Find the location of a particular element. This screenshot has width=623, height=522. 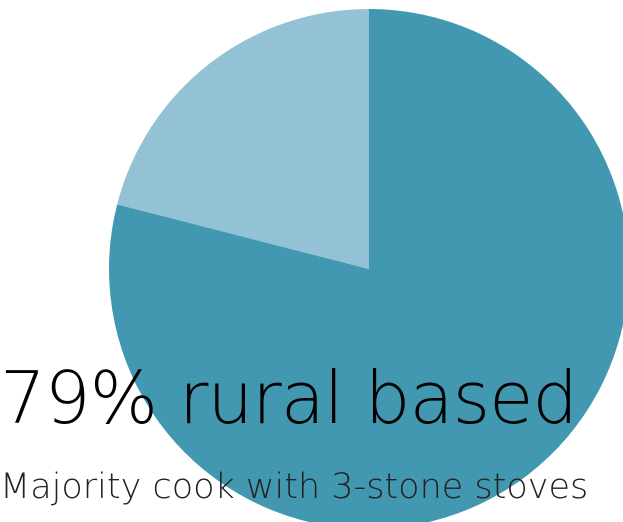

subline-text: Majority cook with 3-stone stoves is located at coordinates (294, 487).